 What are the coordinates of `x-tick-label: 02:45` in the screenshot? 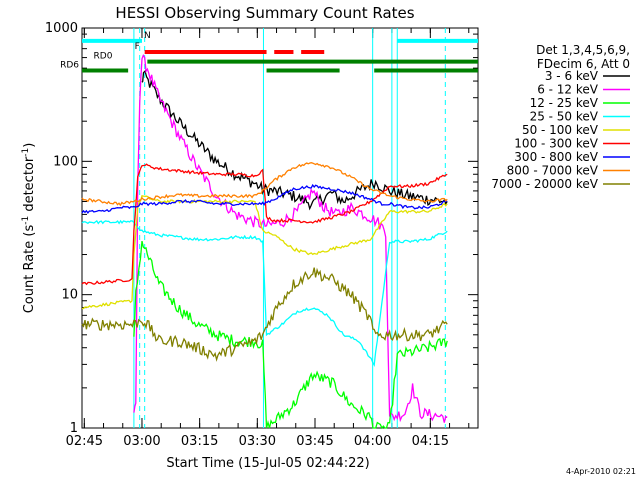 It's located at (84, 441).